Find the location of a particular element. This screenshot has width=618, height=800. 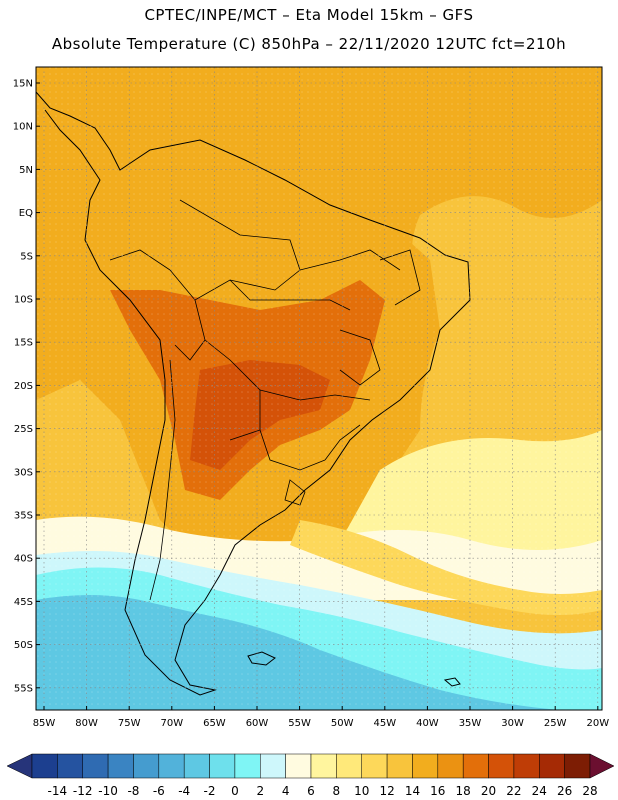

lon-label: 60W is located at coordinates (257, 723).